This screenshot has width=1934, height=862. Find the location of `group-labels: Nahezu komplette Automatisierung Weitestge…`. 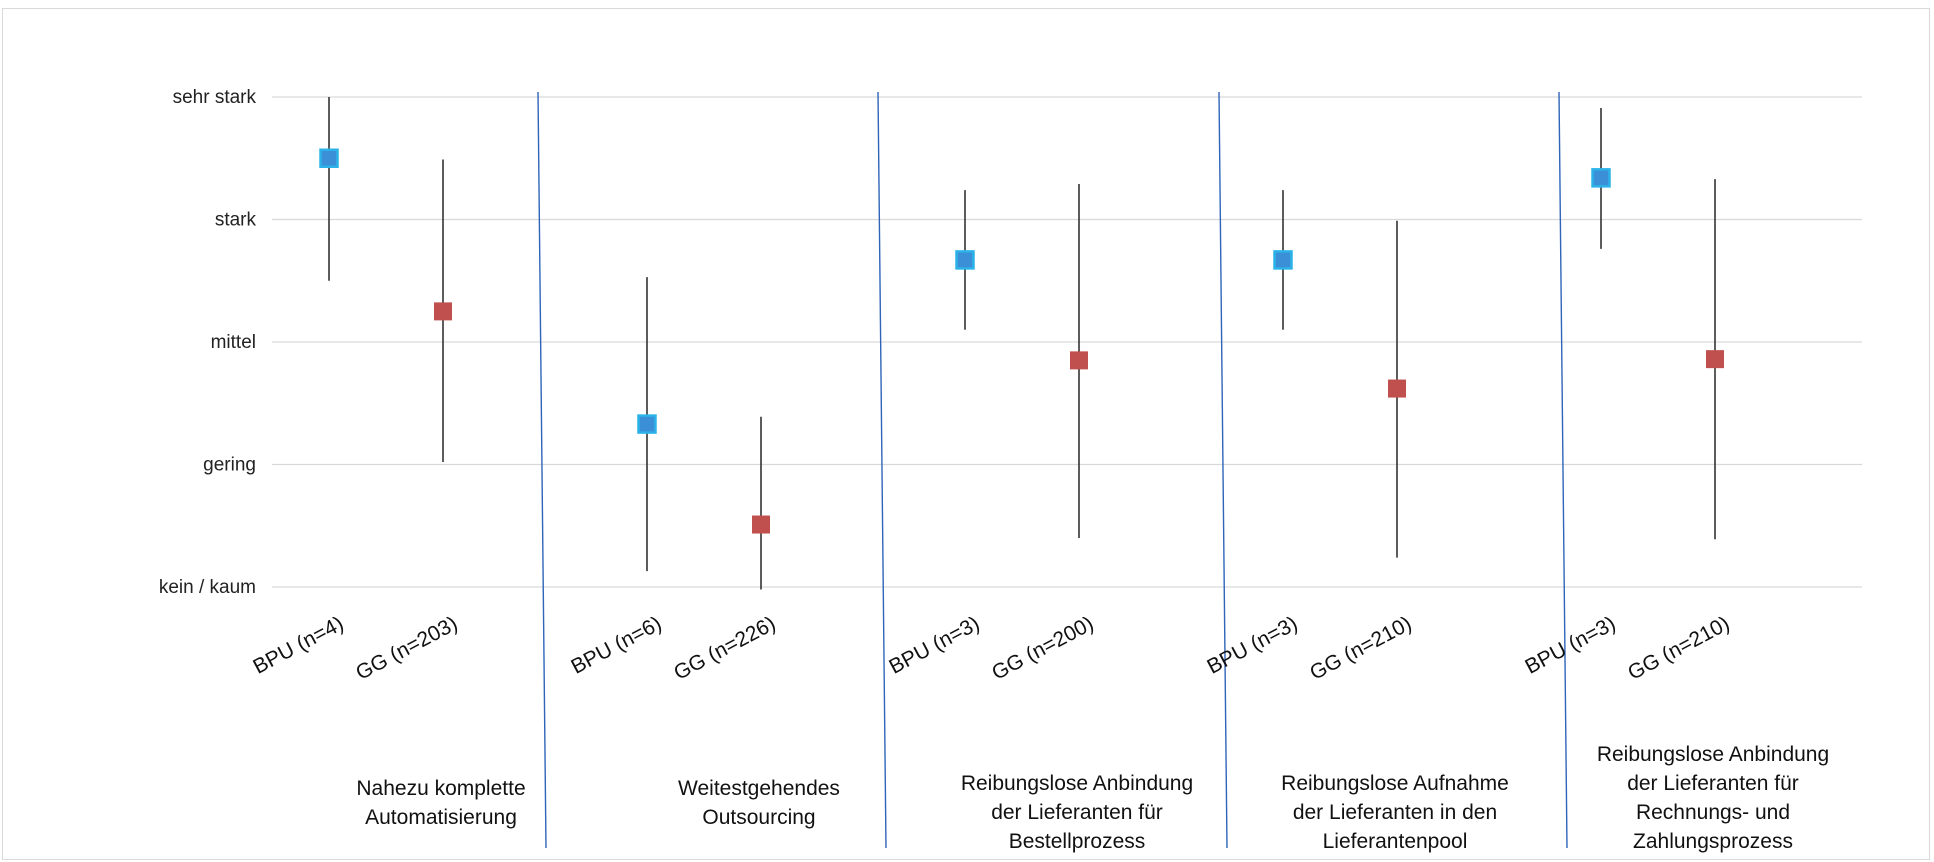

group-labels: Nahezu komplette Automatisierung Weitestge… is located at coordinates (1092, 798).